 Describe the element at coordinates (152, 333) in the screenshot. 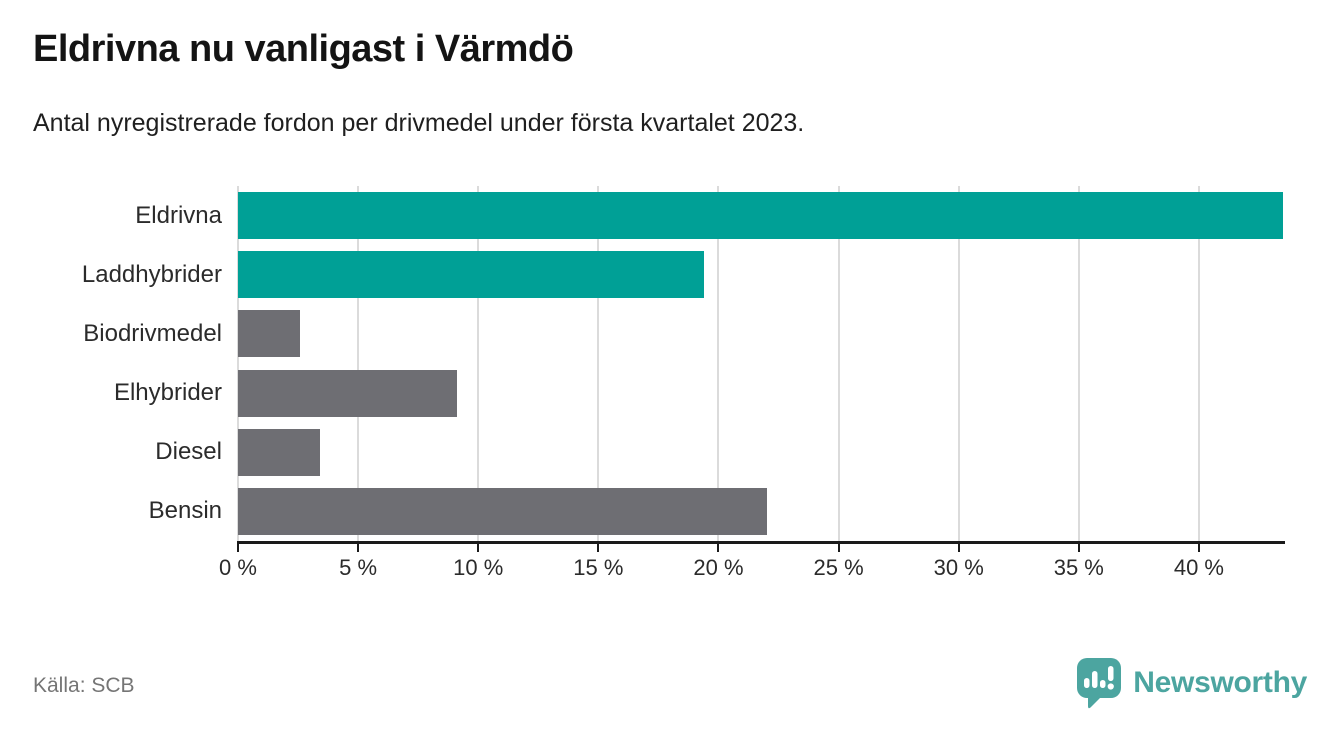

I see `category-label: Biodrivmedel` at that location.